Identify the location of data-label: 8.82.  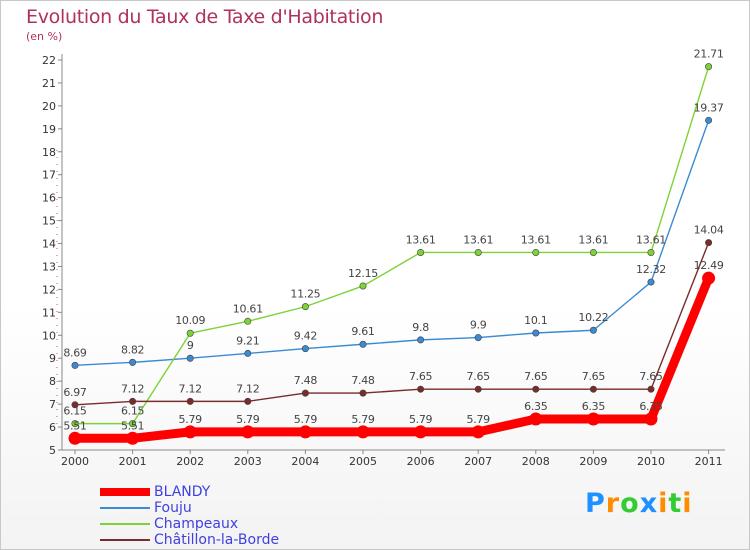
(132, 349).